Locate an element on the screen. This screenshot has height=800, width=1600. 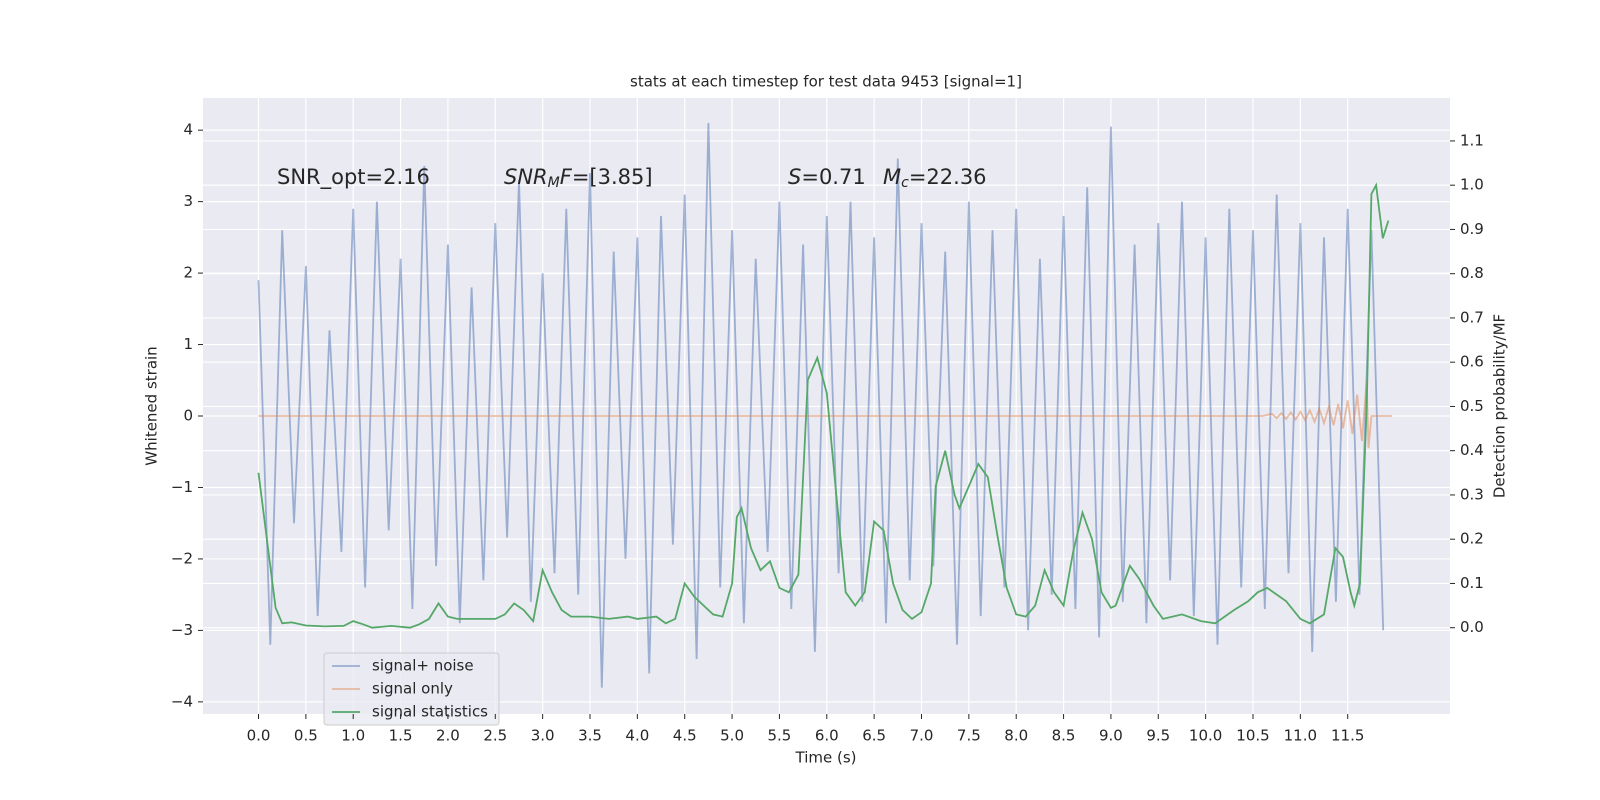
y2-tick-label: 0.7 is located at coordinates (1472, 317).